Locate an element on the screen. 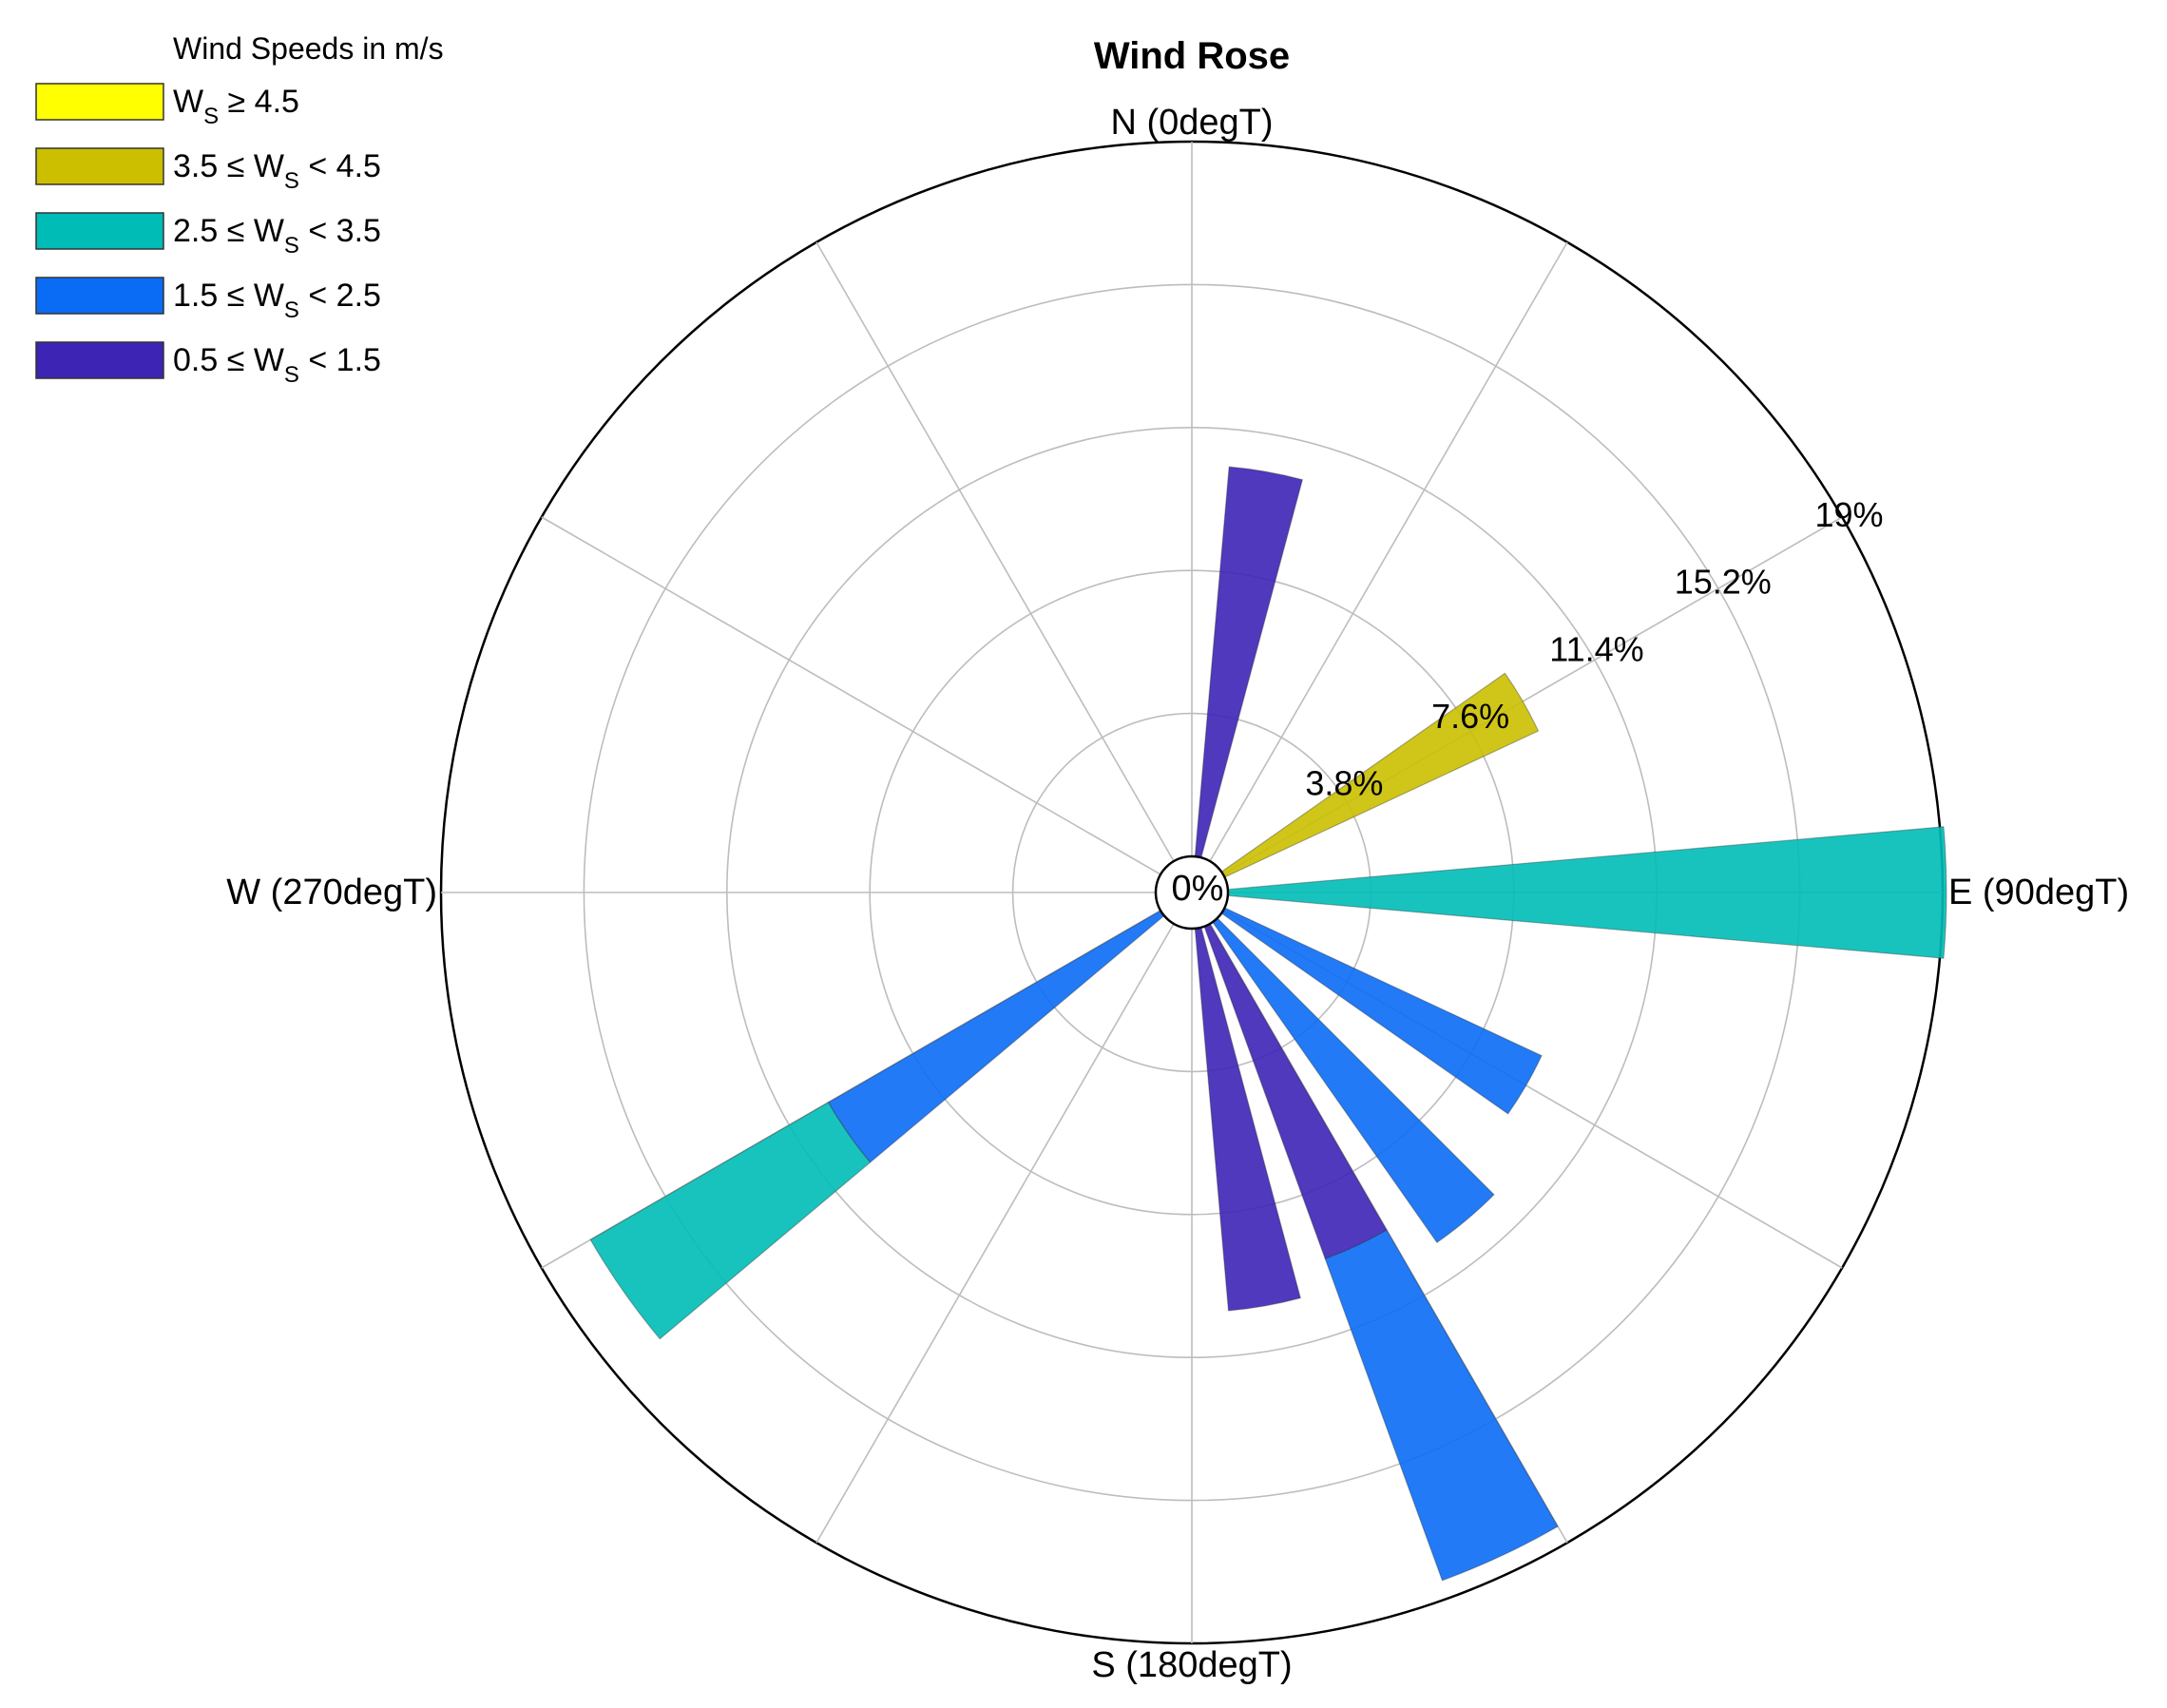  radial-tick-label: 15.2% is located at coordinates (1724, 582).